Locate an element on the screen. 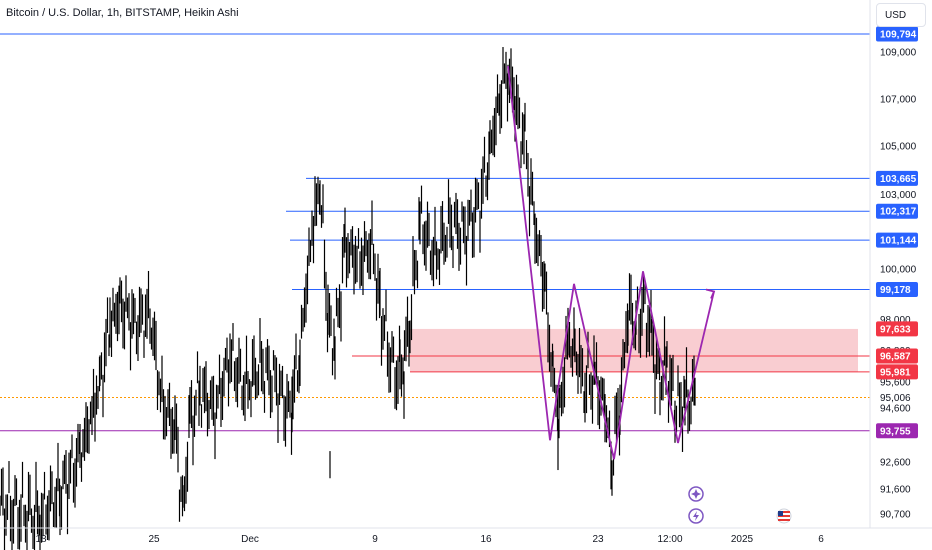 The width and height of the screenshot is (932, 550). y-tick-label: 109,000 is located at coordinates (898, 53).